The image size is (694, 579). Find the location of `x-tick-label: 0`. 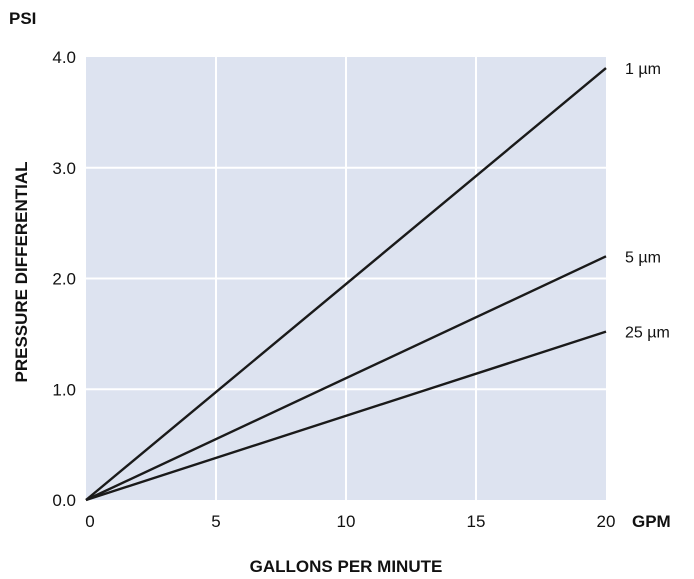

x-tick-label: 0 is located at coordinates (89, 521).